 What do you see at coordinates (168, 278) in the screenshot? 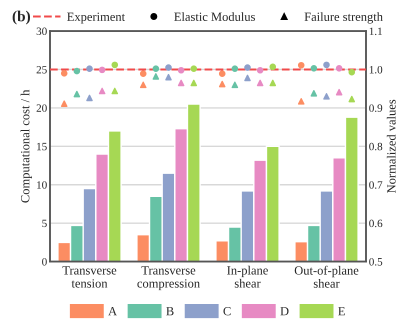
I see `x-tick-label: Transverse compression` at bounding box center [168, 278].